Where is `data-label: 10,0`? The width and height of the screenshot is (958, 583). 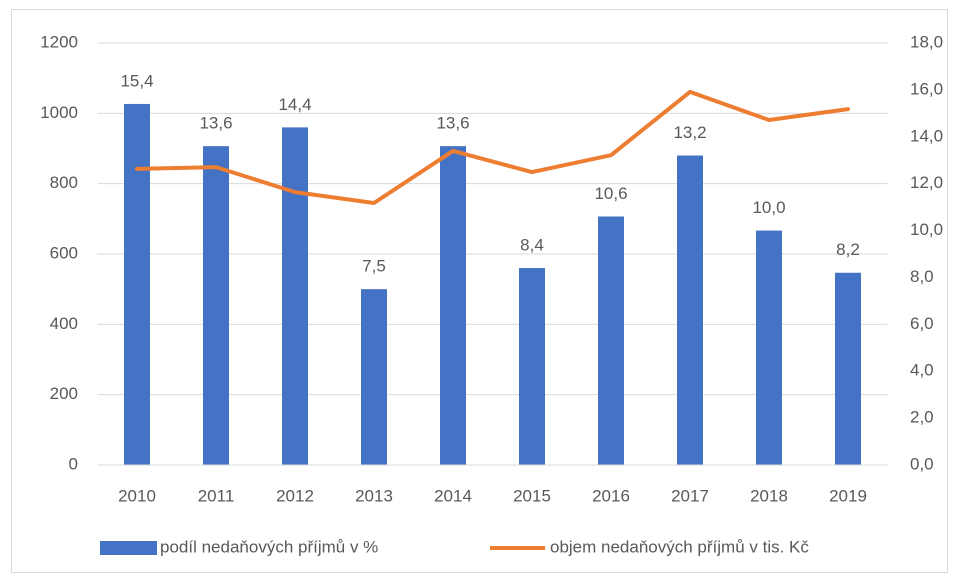 data-label: 10,0 is located at coordinates (768, 207).